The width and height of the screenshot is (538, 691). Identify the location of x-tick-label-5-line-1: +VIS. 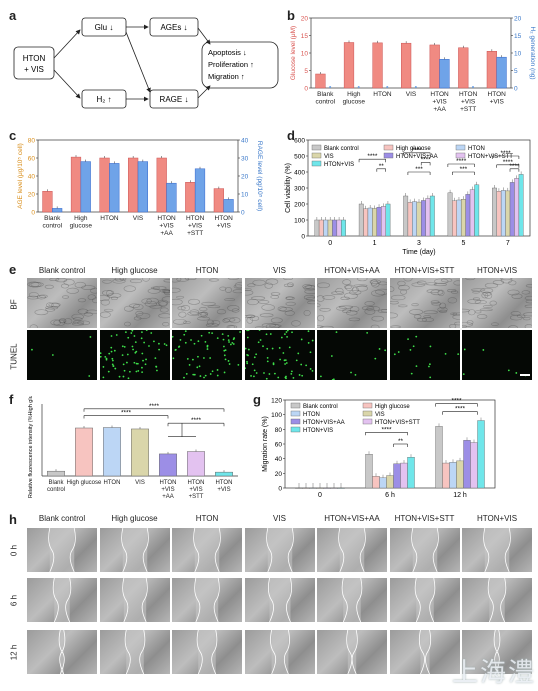
(195, 226).